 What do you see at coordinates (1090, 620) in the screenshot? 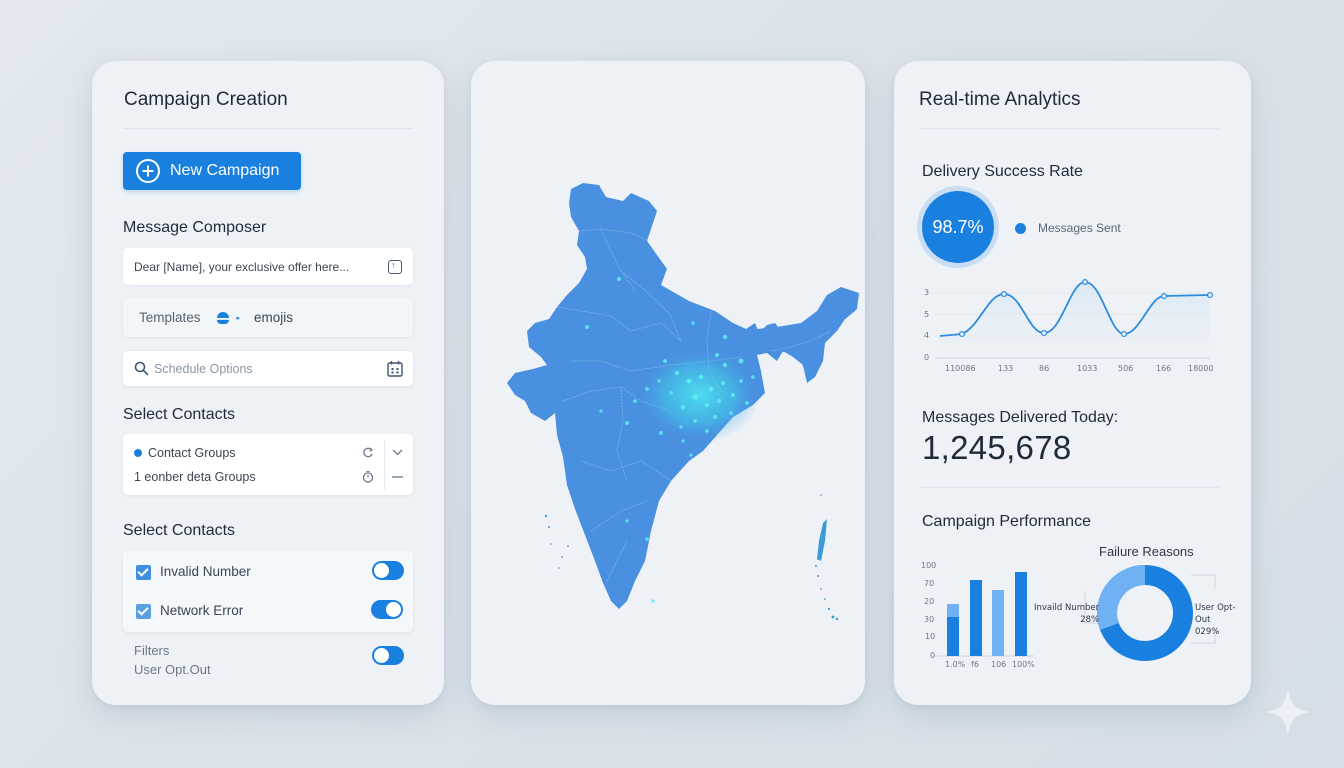
I see `slice-value: 28%` at bounding box center [1090, 620].